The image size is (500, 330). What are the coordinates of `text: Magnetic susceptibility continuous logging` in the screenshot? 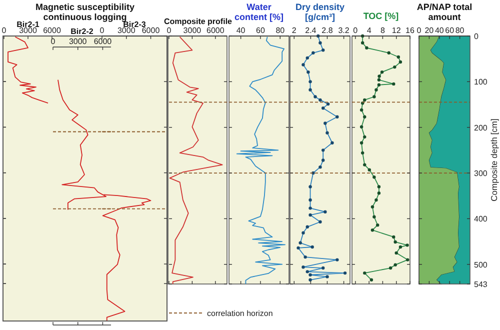 It's located at (85, 12).